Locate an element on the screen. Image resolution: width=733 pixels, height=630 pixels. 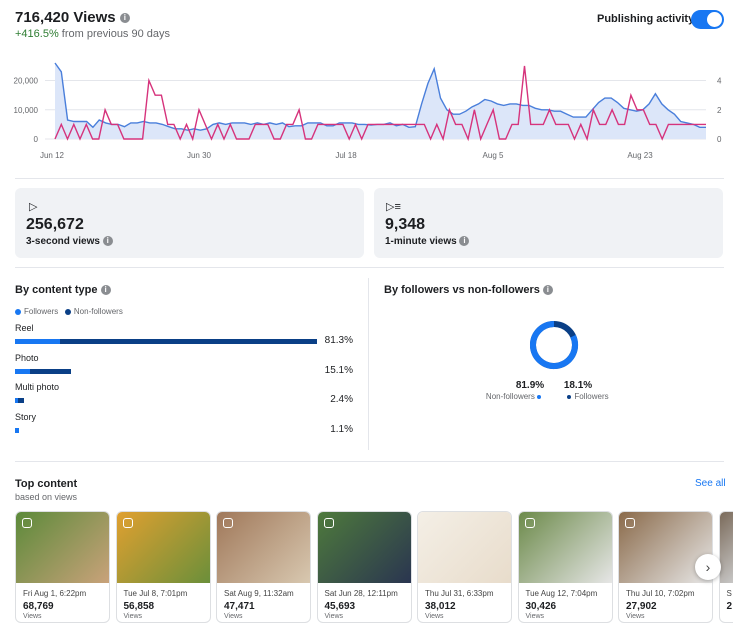
y-left-tick: 10,000 is located at coordinates (26, 110).